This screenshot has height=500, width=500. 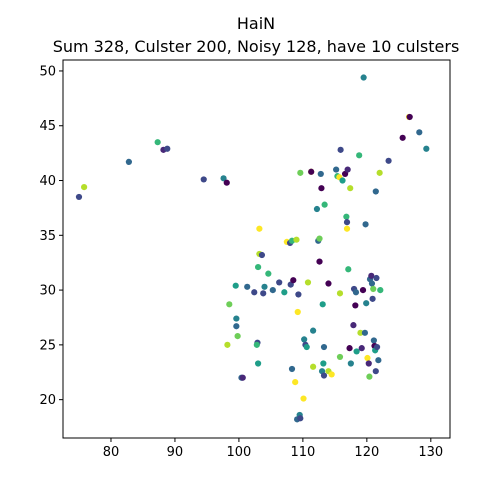 What do you see at coordinates (47, 181) in the screenshot?
I see `y-tick-label: 40` at bounding box center [47, 181].